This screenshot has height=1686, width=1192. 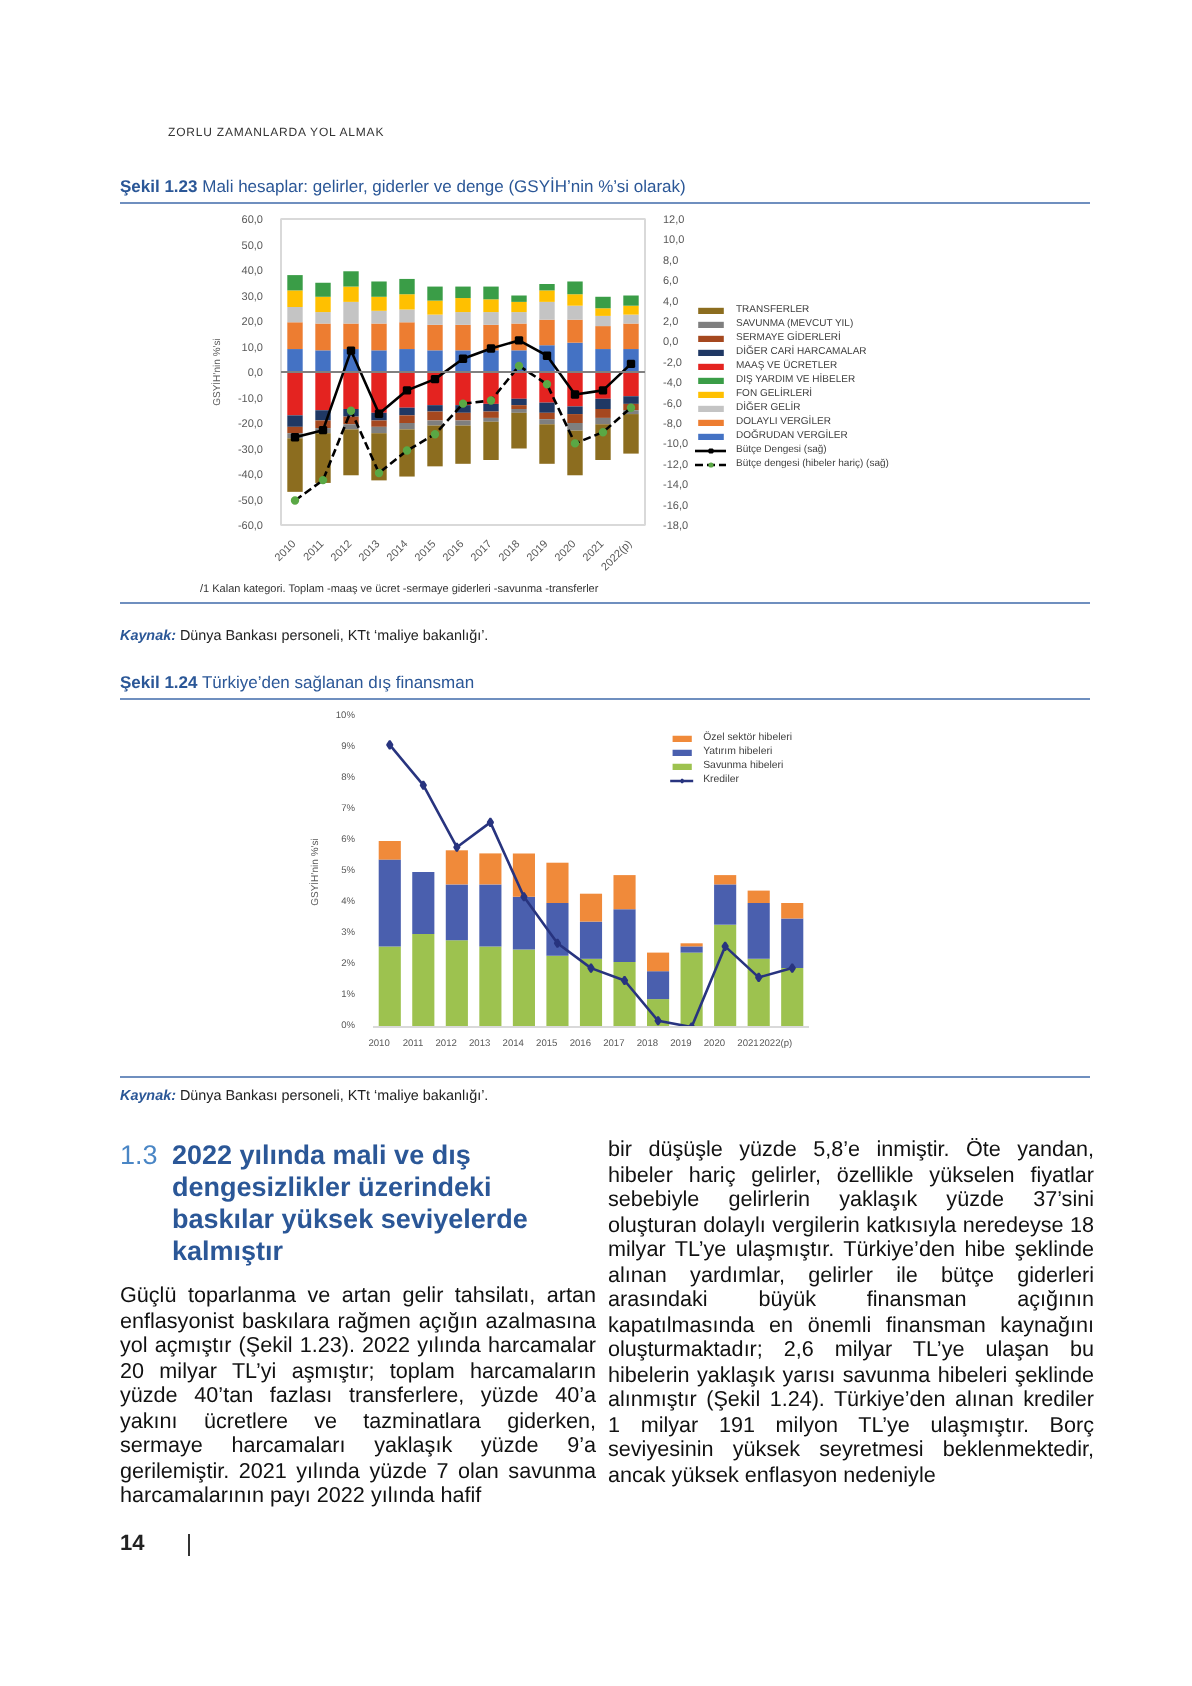 What do you see at coordinates (605, 186) in the screenshot?
I see `chart-title: Şekil 1.23 Mali hesaplar: gelirler, giderler ve denge (GSYİH’nin %’si olarak)` at bounding box center [605, 186].